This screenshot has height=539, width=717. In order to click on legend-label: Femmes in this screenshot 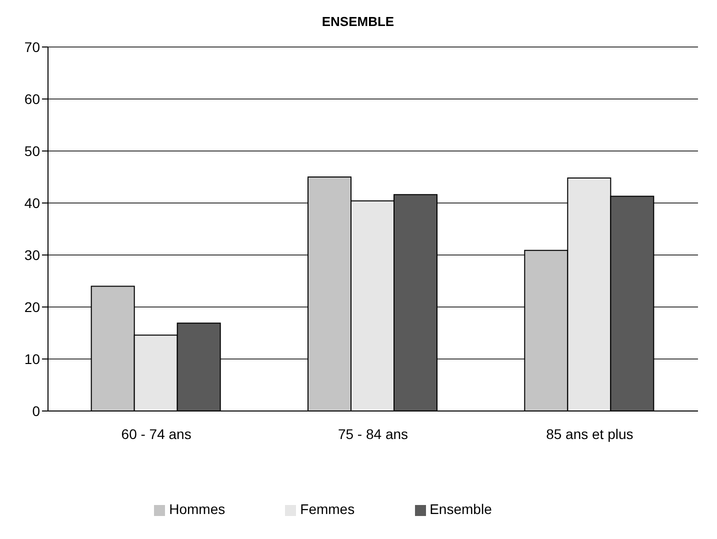, I will do `click(327, 509)`.